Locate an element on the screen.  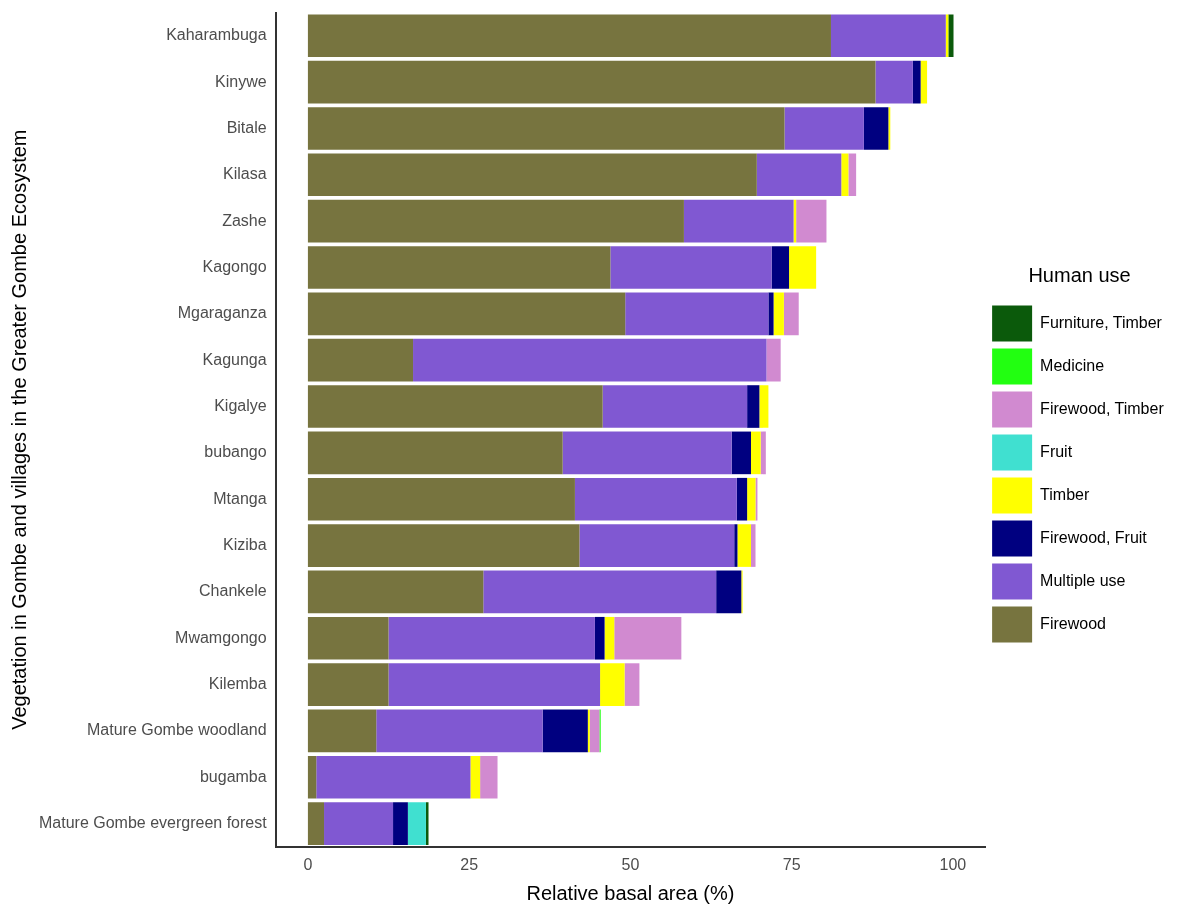
y-tick-label: Kinywe is located at coordinates (241, 81).